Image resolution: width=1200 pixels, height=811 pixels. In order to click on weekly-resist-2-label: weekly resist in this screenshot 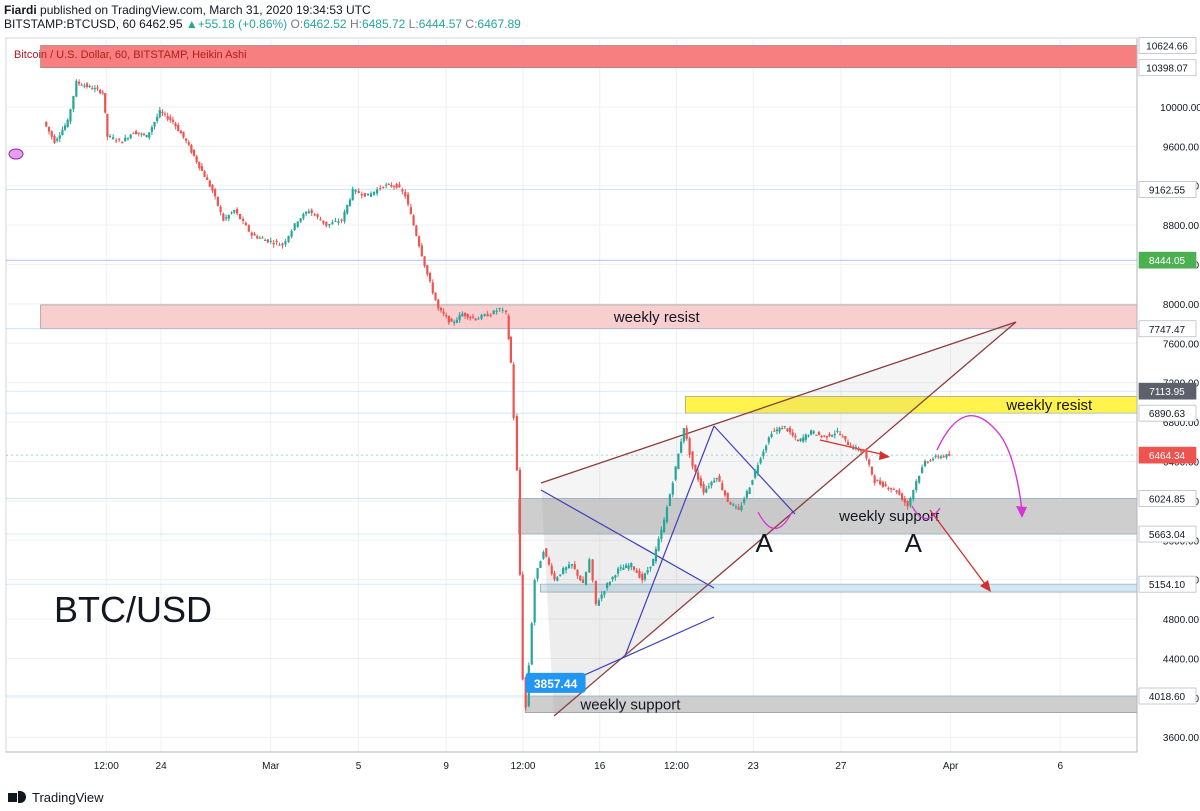, I will do `click(1049, 405)`.